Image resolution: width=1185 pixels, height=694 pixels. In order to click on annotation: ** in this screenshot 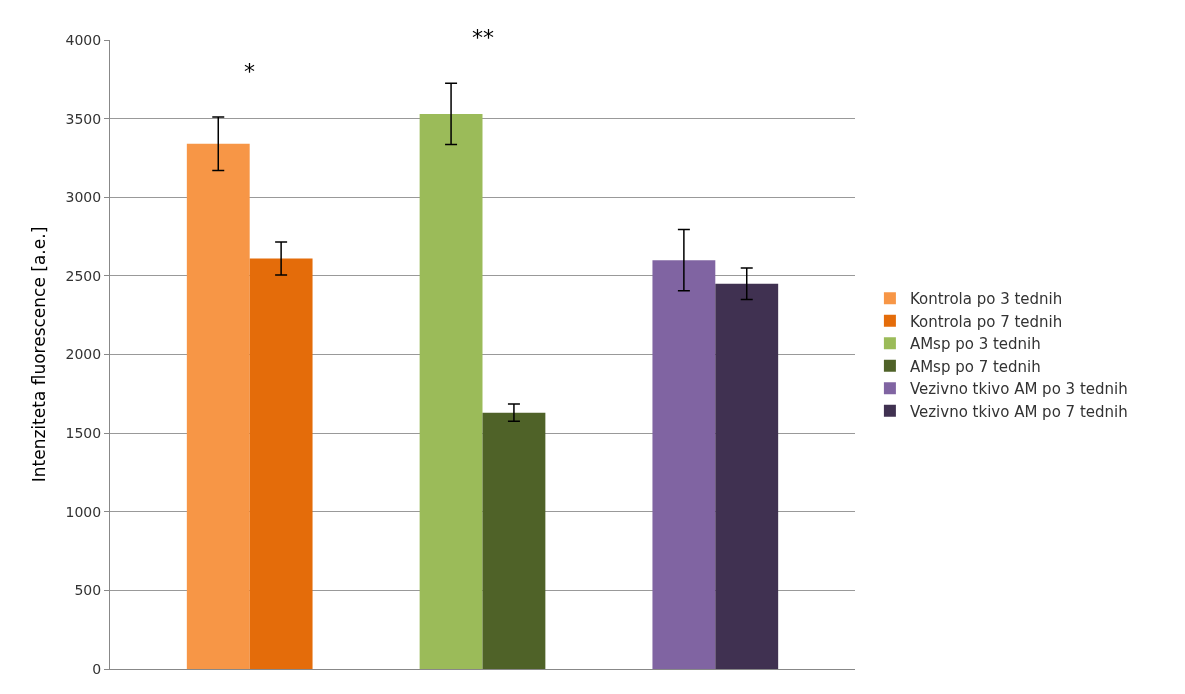, I will do `click(483, 37)`.